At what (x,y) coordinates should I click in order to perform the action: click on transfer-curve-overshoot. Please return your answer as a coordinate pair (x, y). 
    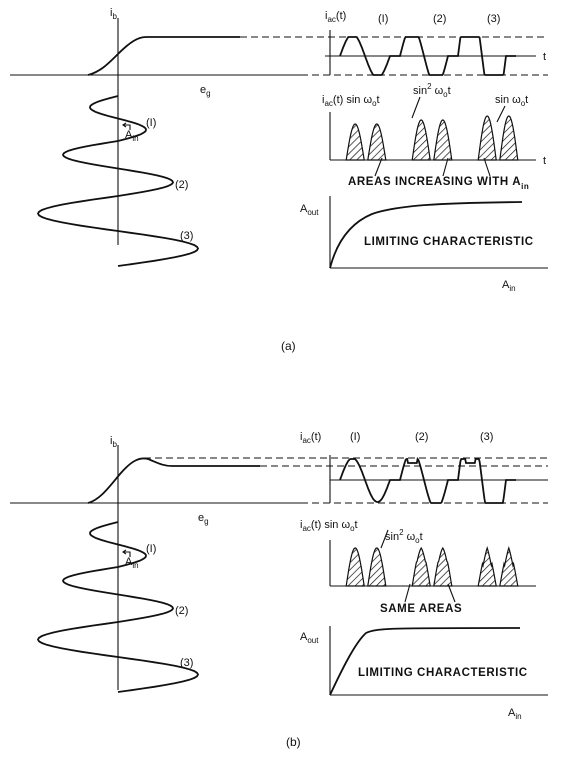
    Looking at the image, I should click on (173, 480).